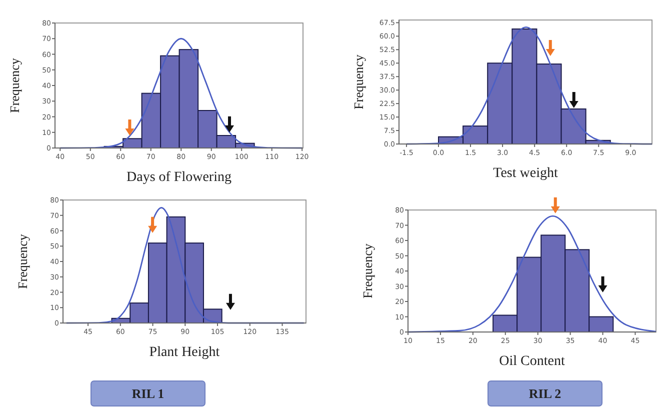 The image size is (658, 408). What do you see at coordinates (184, 352) in the screenshot?
I see `x-axis-title: Plant Height` at bounding box center [184, 352].